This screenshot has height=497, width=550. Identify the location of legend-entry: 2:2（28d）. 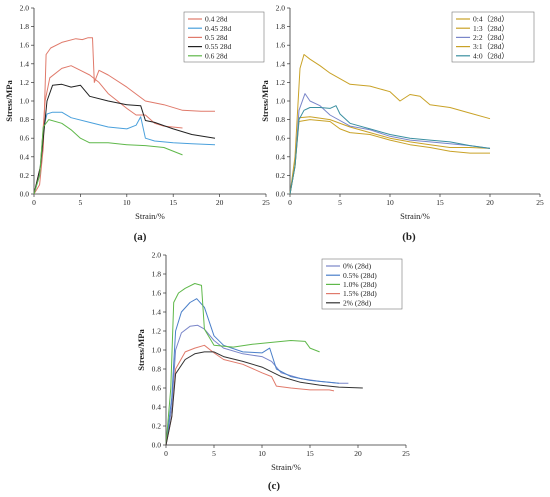
(491, 37).